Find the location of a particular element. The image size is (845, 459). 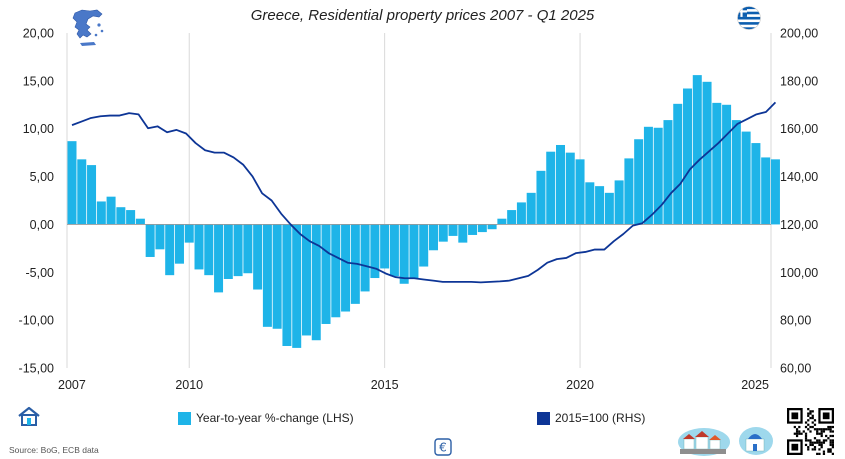

legend-swatch-bars is located at coordinates (184, 418).